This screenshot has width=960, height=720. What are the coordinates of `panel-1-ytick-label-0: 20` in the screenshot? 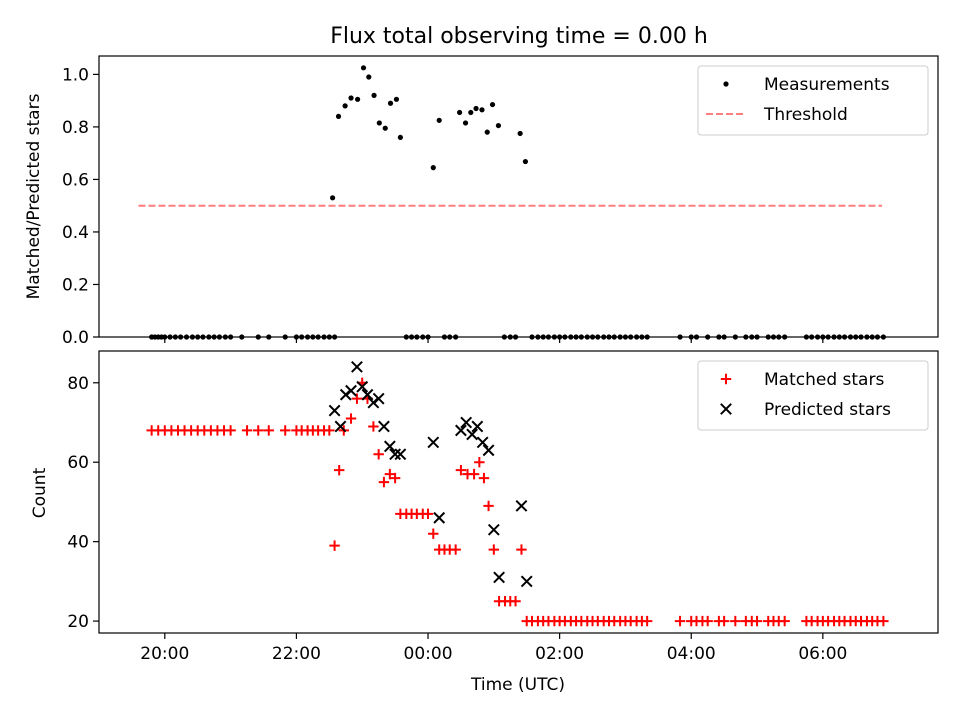 It's located at (78, 622).